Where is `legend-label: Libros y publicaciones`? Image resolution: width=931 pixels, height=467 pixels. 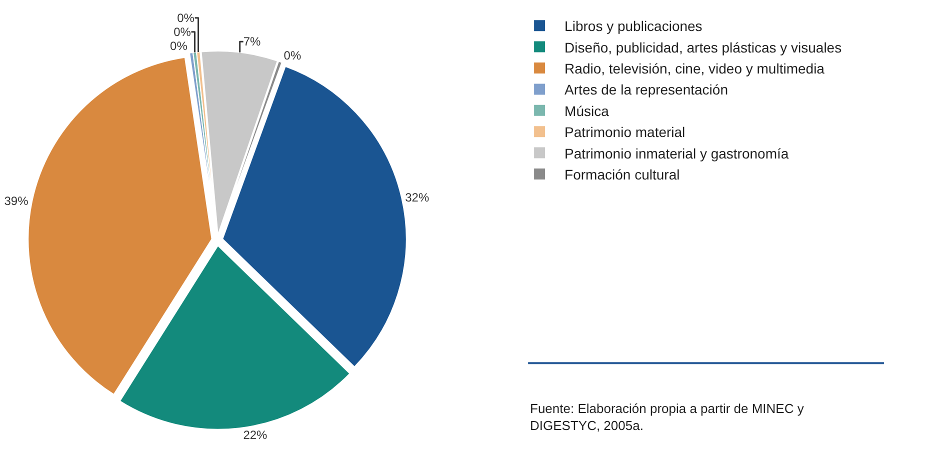
legend-label: Libros y publicaciones is located at coordinates (633, 26).